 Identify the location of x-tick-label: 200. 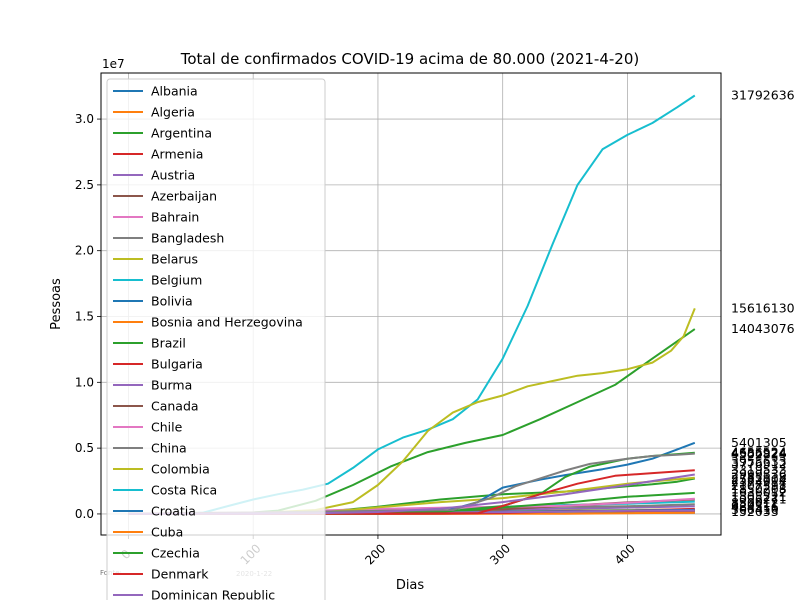
(375, 554).